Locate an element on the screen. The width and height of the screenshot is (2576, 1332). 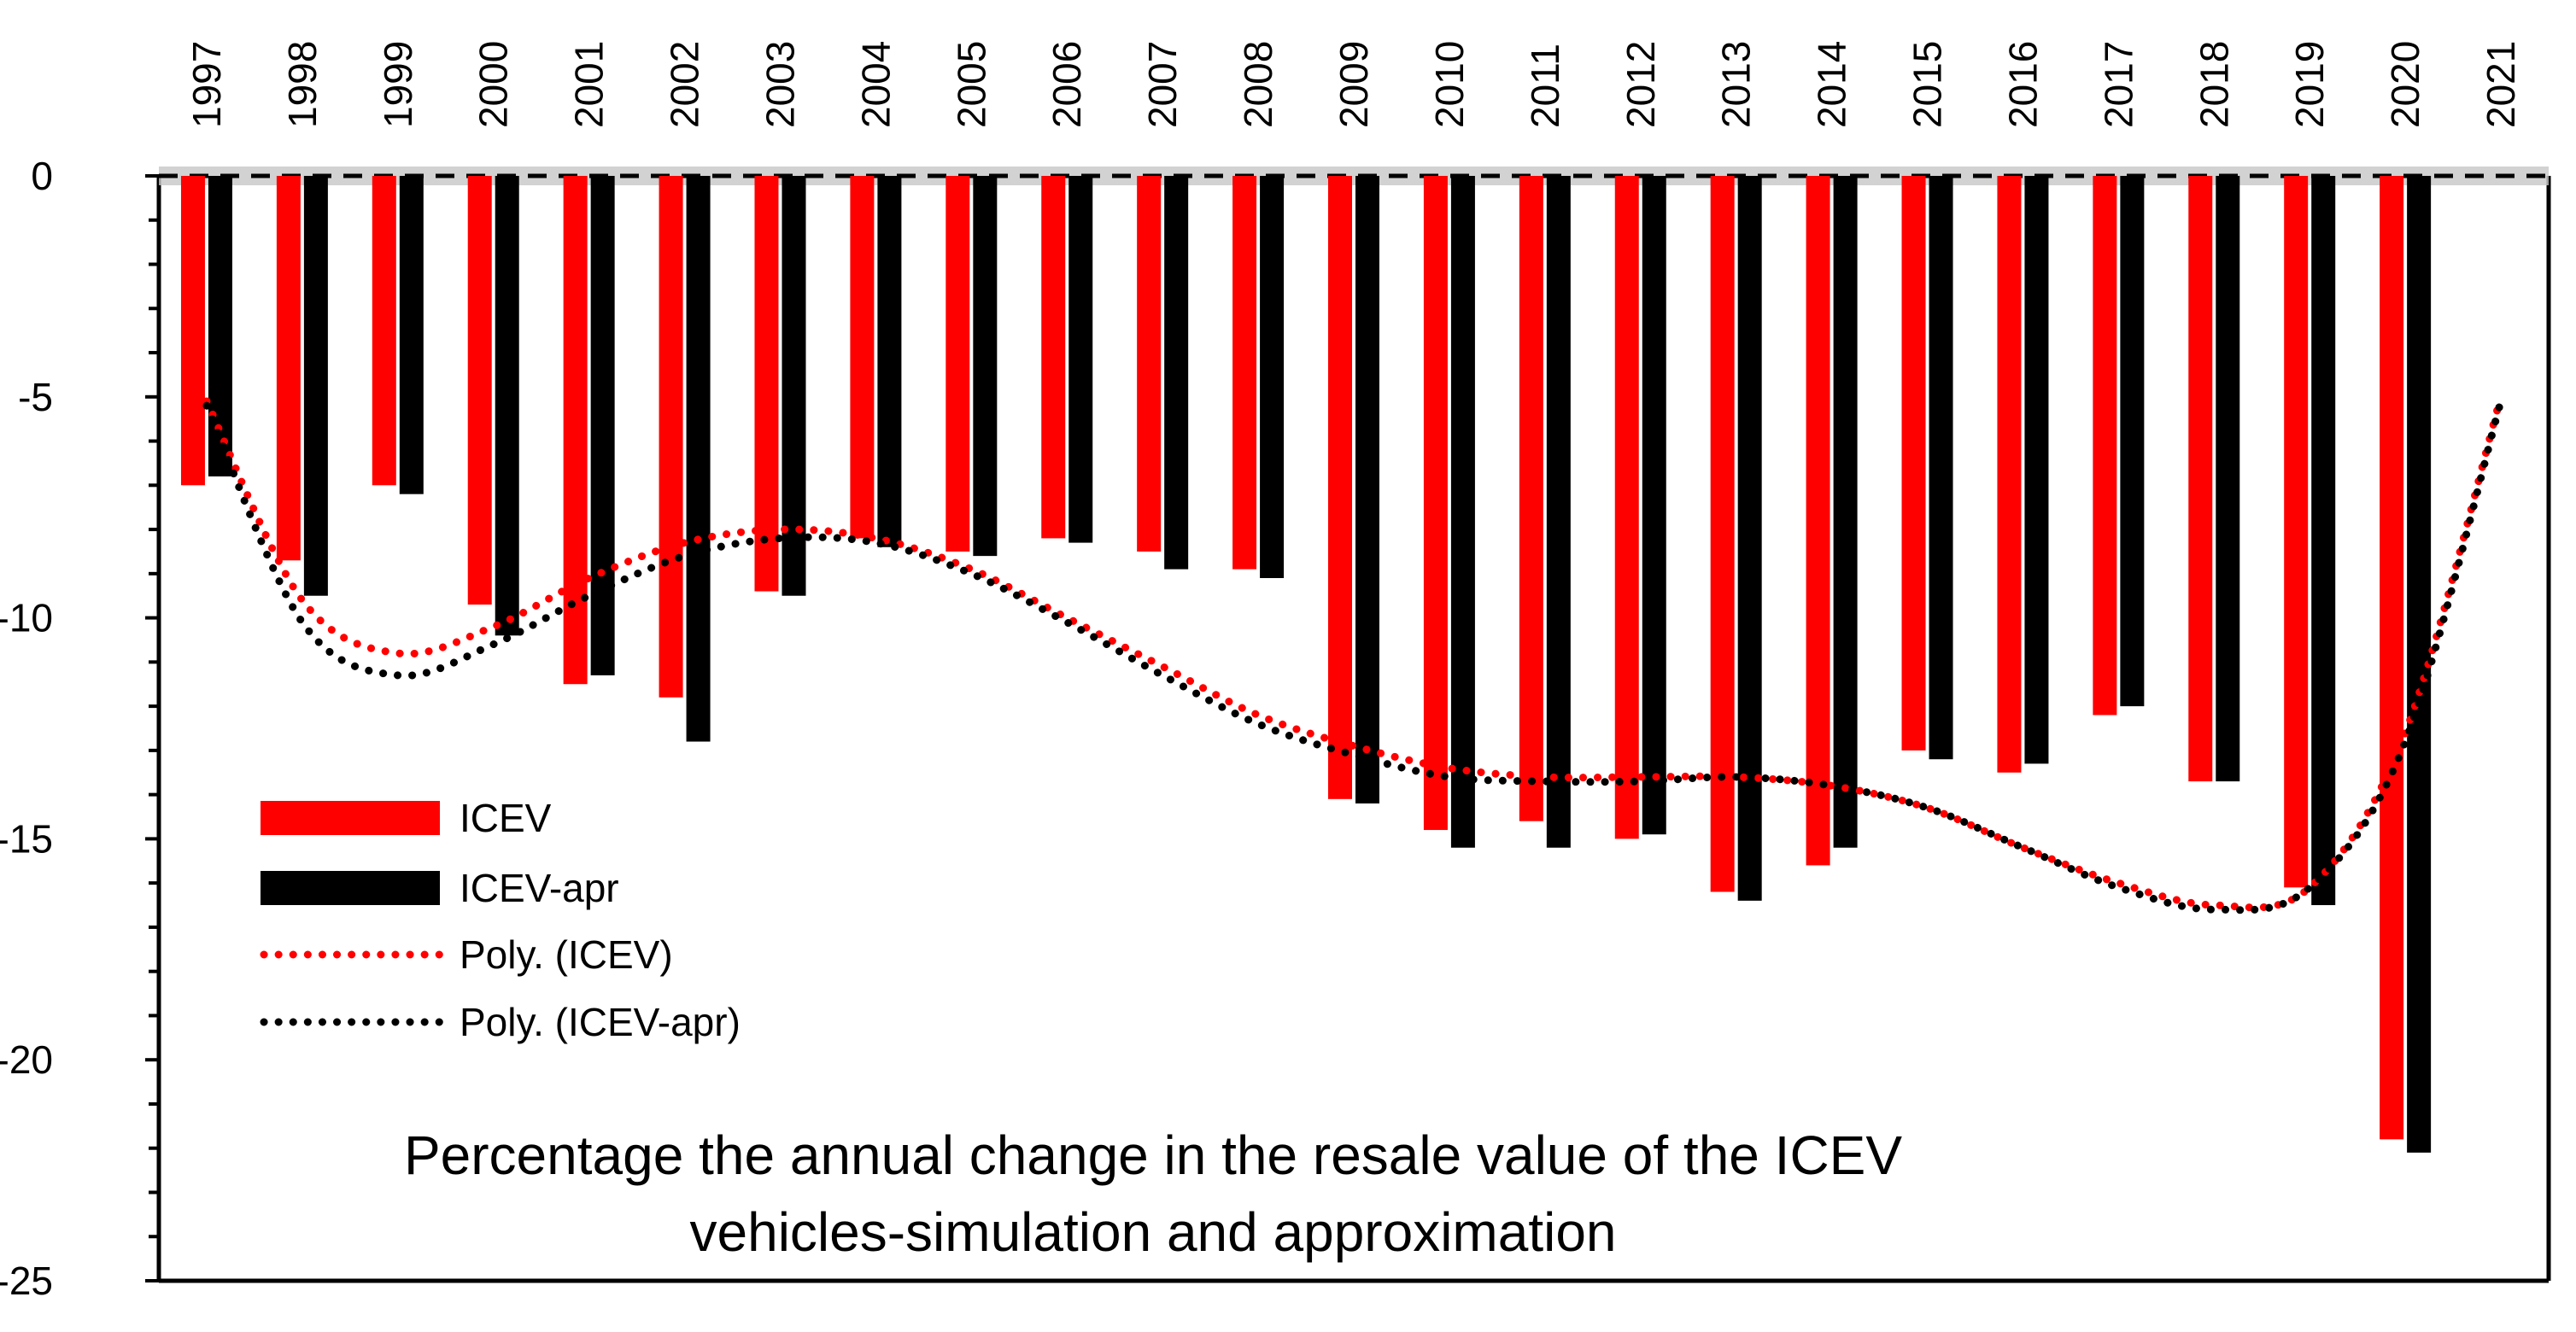
legend-label: Poly. (ICEV-apr) is located at coordinates (600, 1022).